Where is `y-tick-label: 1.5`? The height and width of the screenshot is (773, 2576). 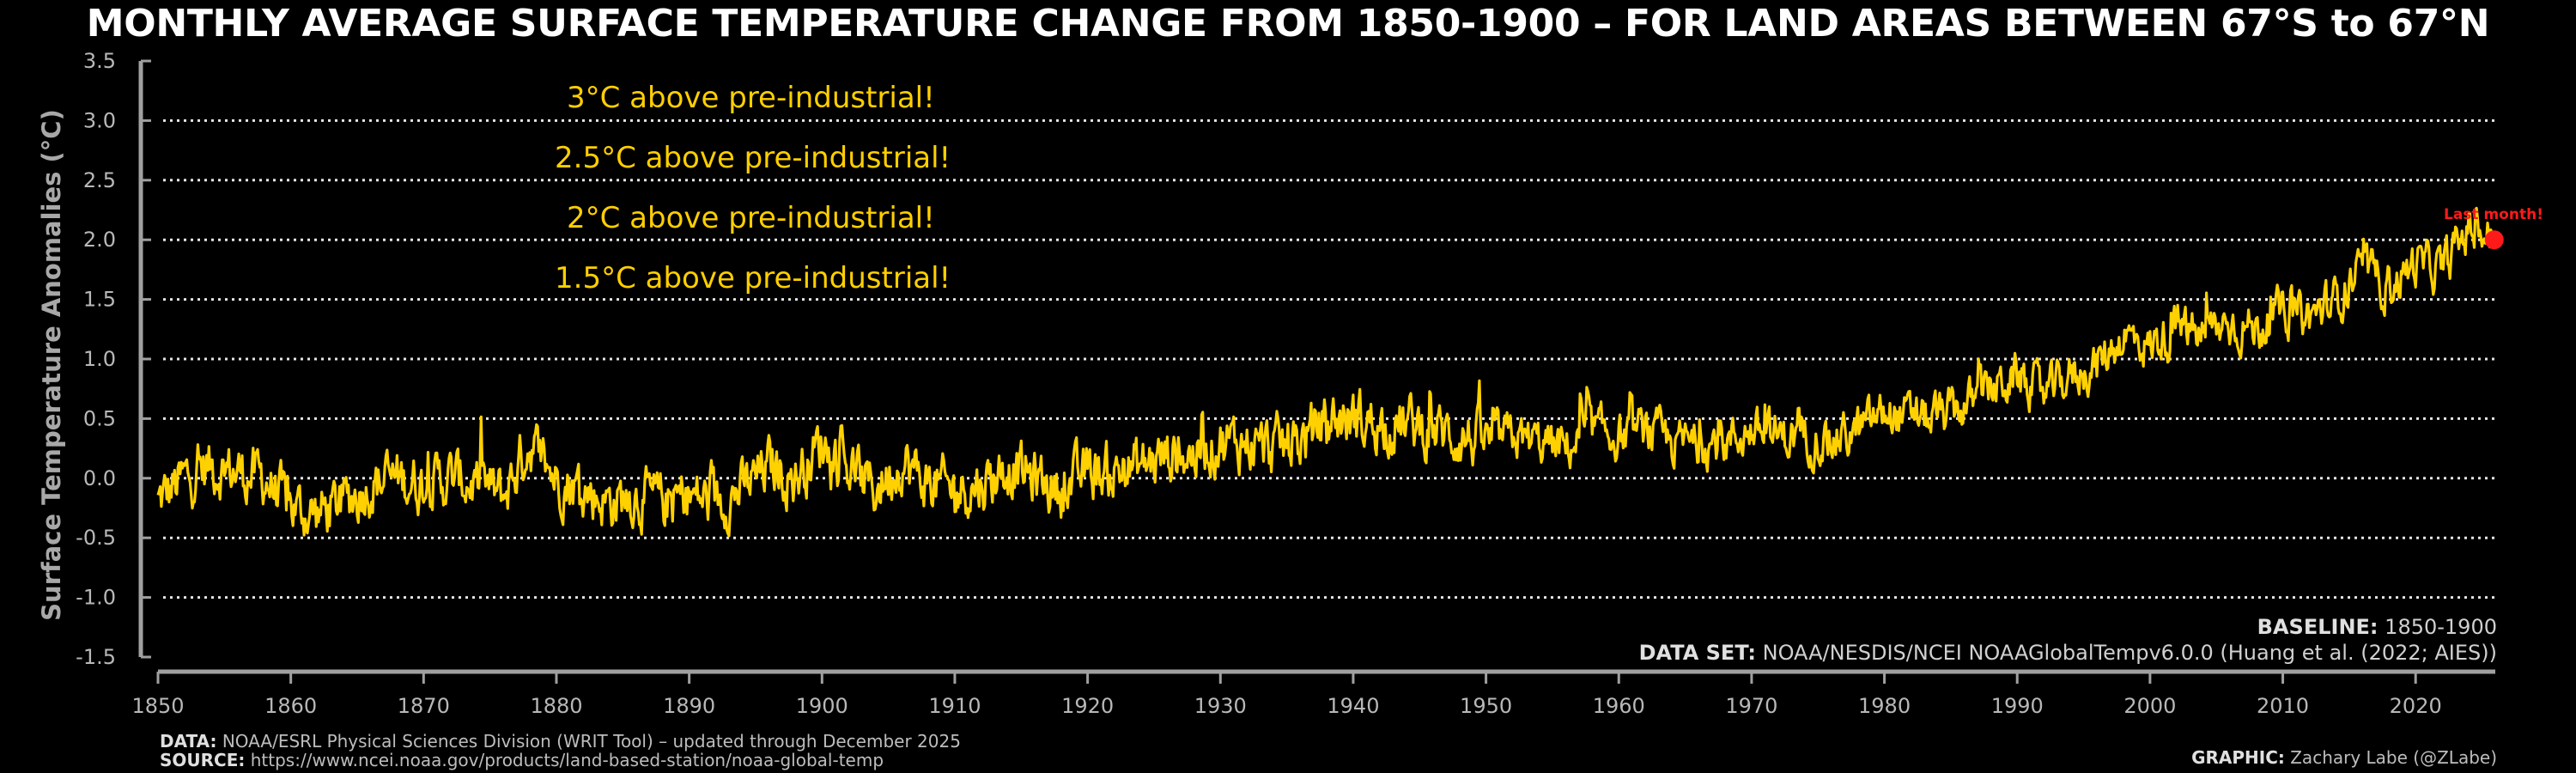
y-tick-label: 1.5 is located at coordinates (99, 300).